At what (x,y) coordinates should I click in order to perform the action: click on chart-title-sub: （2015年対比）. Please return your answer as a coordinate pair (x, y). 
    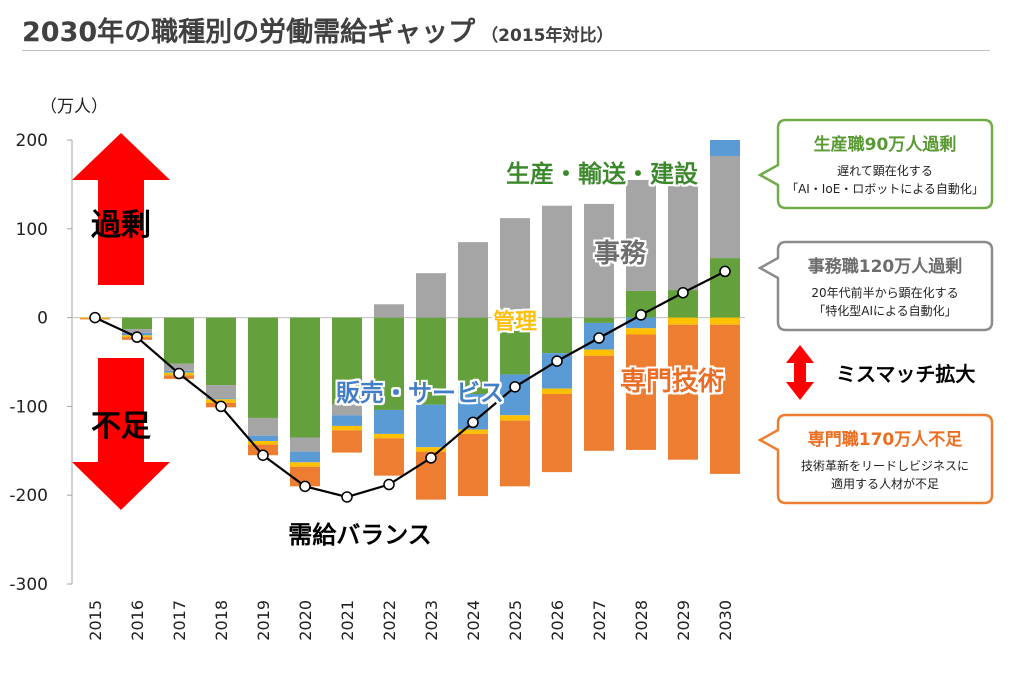
    Looking at the image, I should click on (547, 36).